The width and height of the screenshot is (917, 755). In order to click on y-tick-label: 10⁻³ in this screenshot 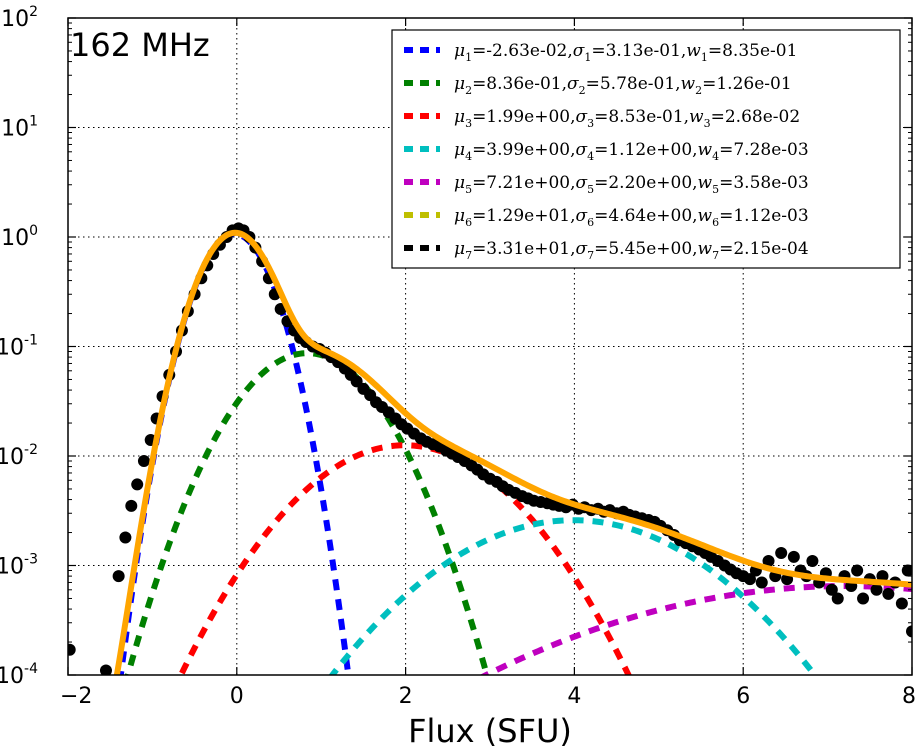, I will do `click(19, 566)`.